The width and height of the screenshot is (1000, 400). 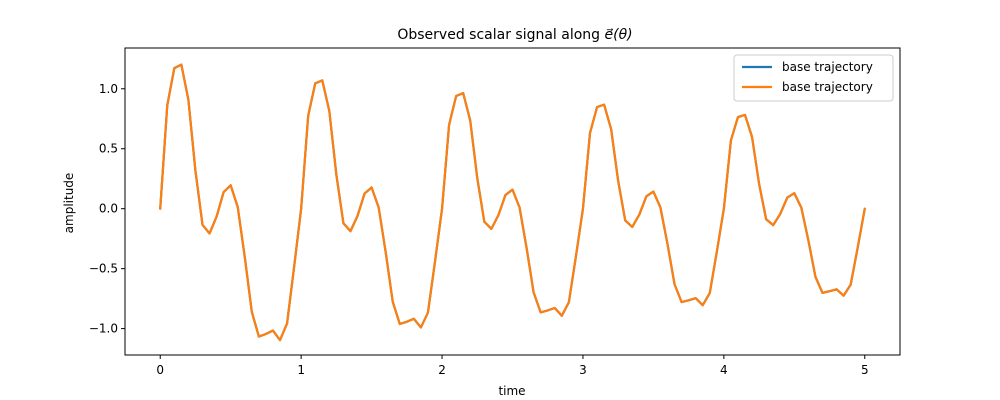 I want to click on chart-title-math: e⃗(θ), so click(x=619, y=35).